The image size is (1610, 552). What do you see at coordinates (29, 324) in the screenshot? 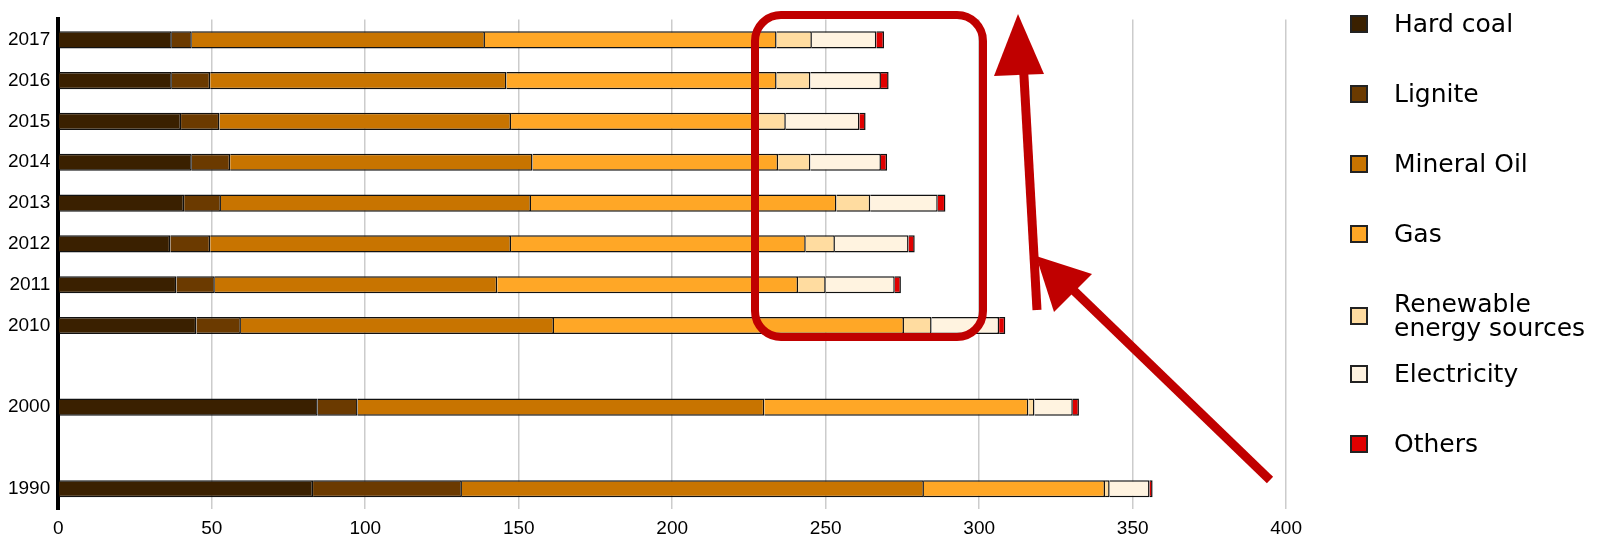
I see `y-tick-label: 2010` at bounding box center [29, 324].